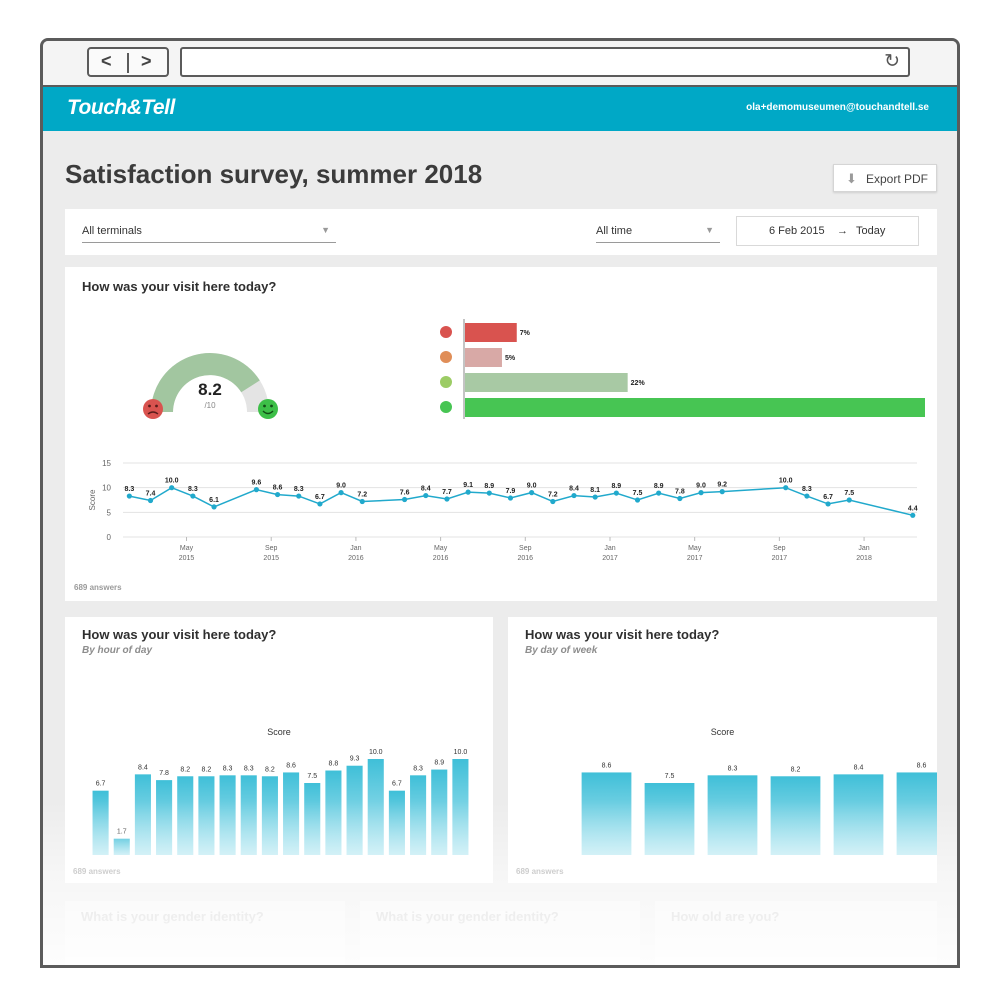 This screenshot has height=1000, width=1000. What do you see at coordinates (511, 491) in the screenshot?
I see `point-label: 7.9` at bounding box center [511, 491].